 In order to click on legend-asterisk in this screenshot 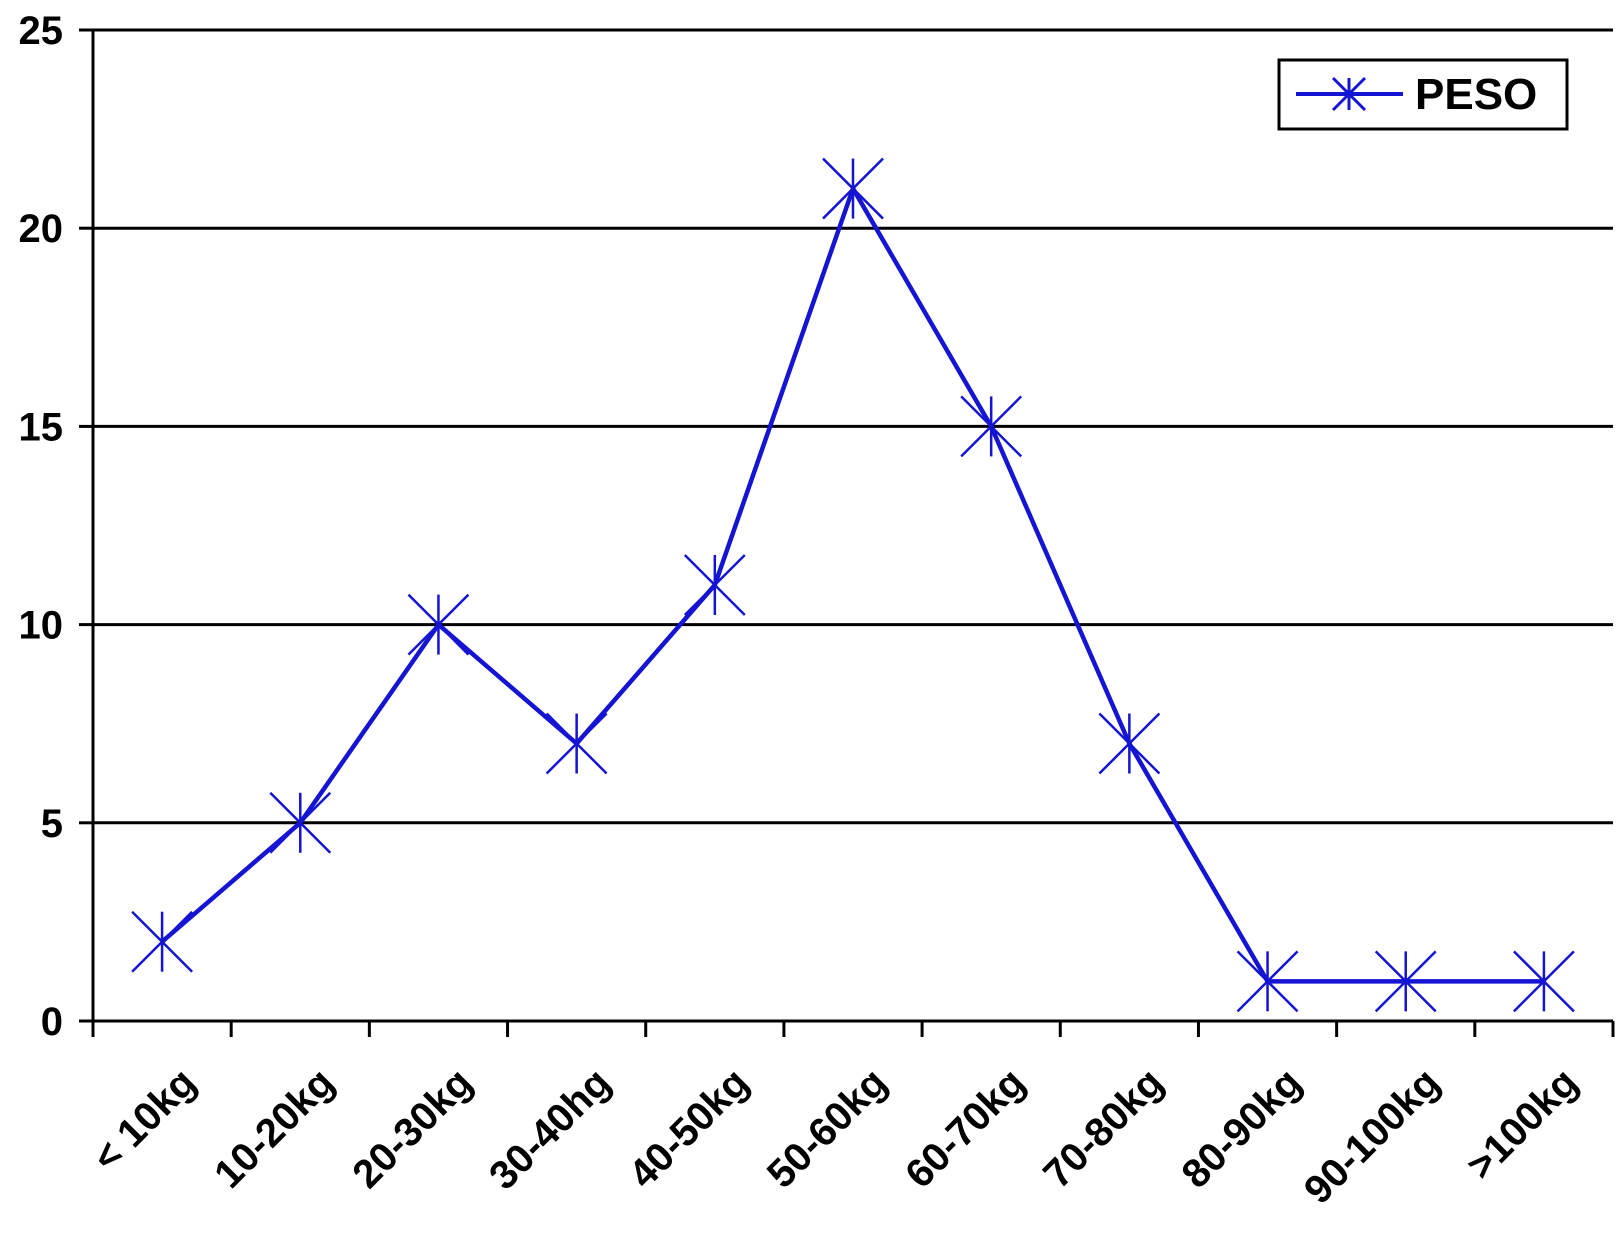, I will do `click(1349, 94)`.